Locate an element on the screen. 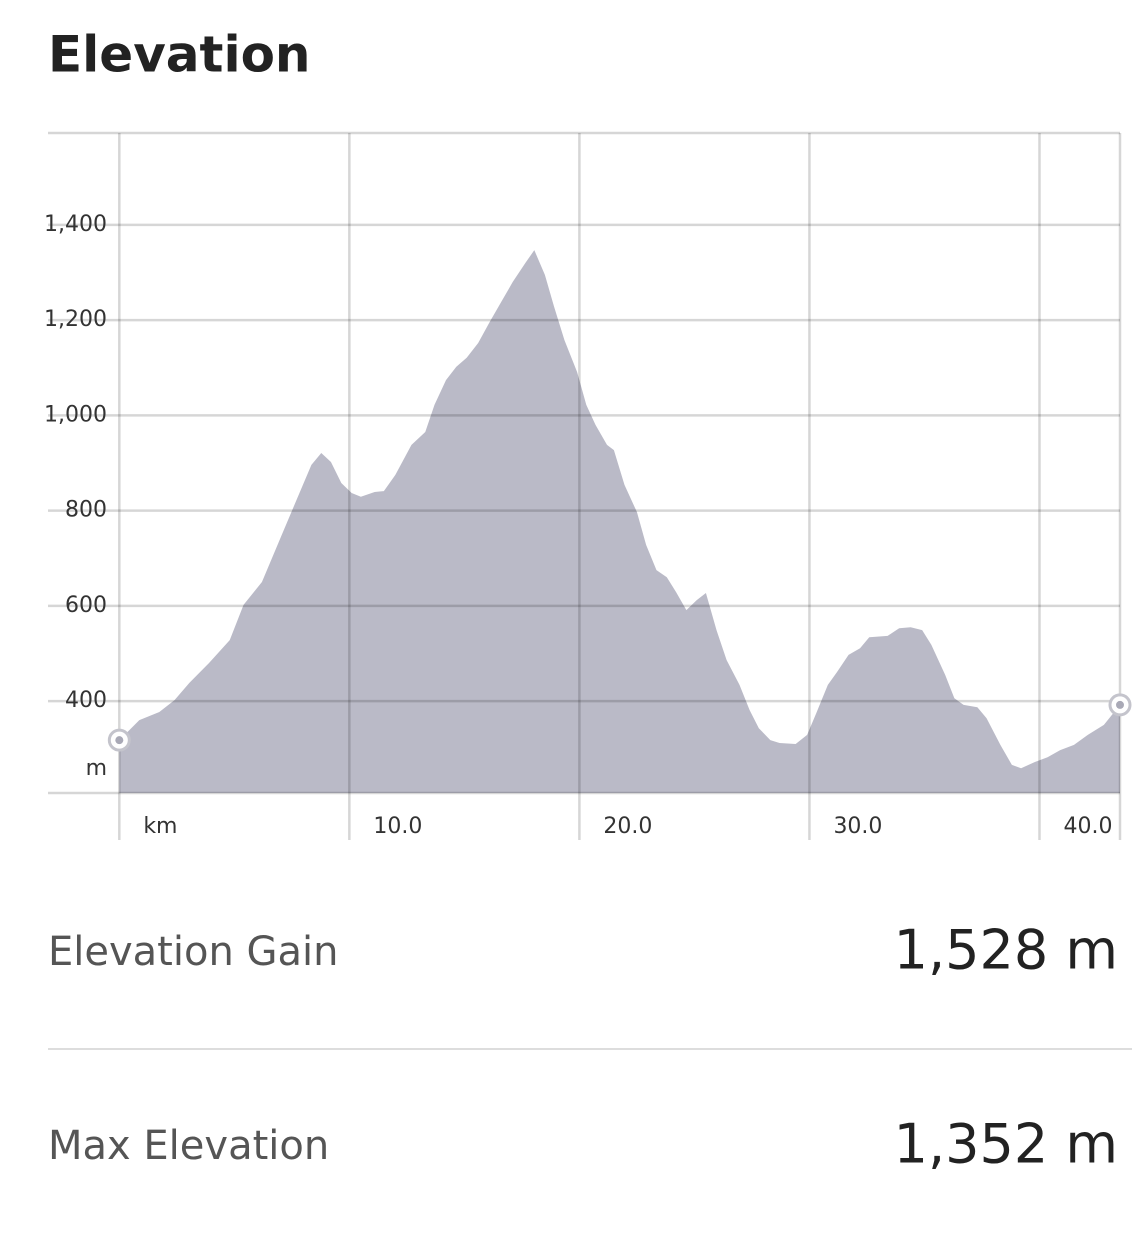  y-tick-label: 1,000 is located at coordinates (75, 414).